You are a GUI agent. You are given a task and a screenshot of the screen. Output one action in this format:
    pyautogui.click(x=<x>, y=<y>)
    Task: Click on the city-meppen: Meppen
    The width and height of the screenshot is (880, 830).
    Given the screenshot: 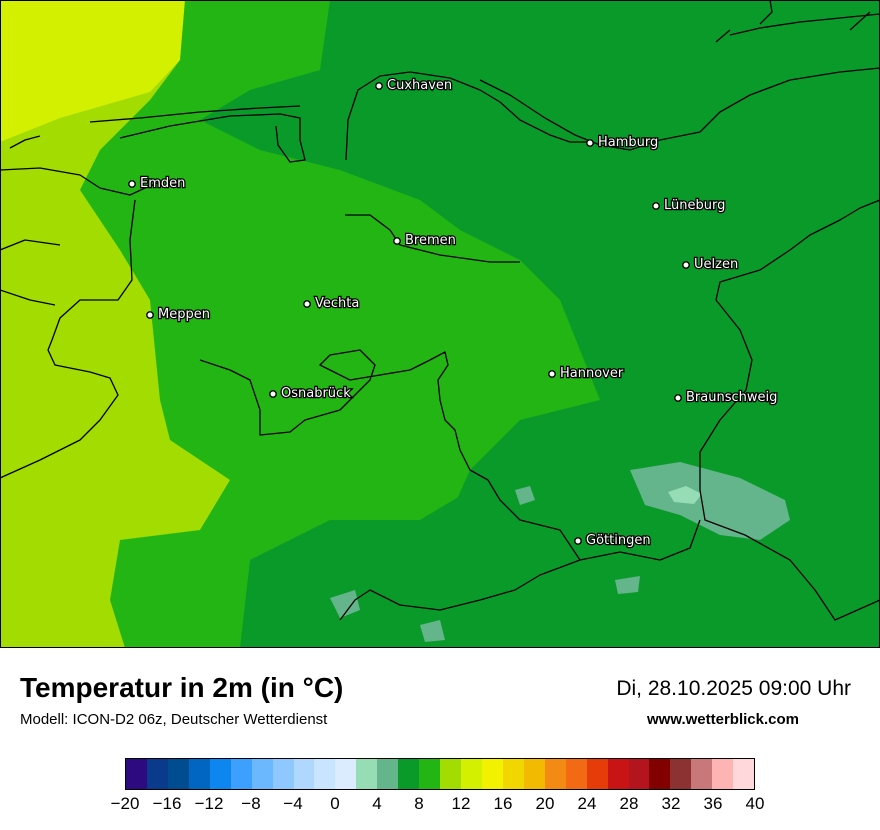 What is the action you would take?
    pyautogui.click(x=178, y=314)
    